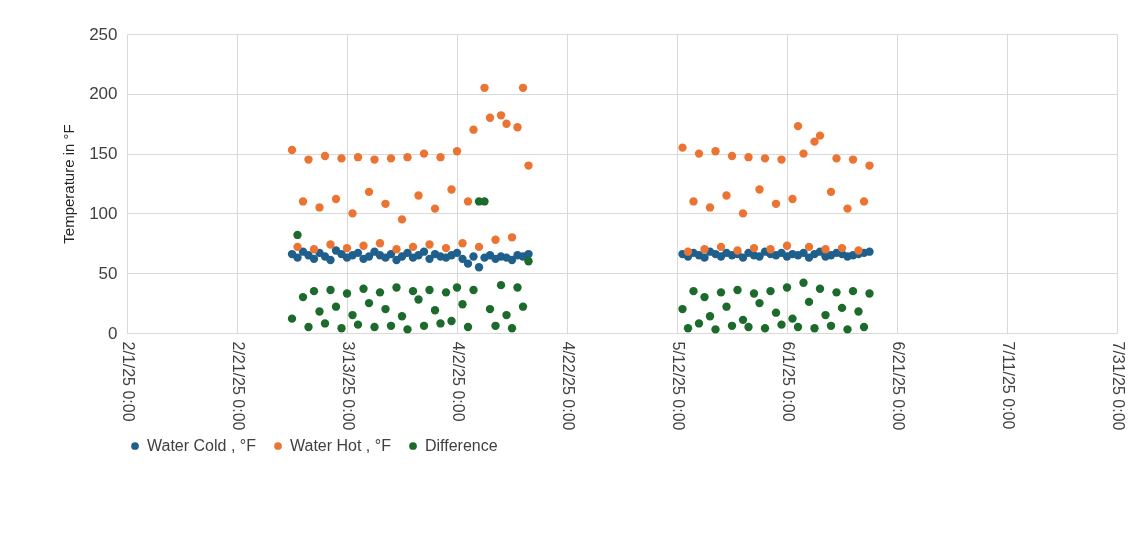 This screenshot has height=544, width=1144. I want to click on x-tick-label: 6/1/25 0:00, so click(788, 381).